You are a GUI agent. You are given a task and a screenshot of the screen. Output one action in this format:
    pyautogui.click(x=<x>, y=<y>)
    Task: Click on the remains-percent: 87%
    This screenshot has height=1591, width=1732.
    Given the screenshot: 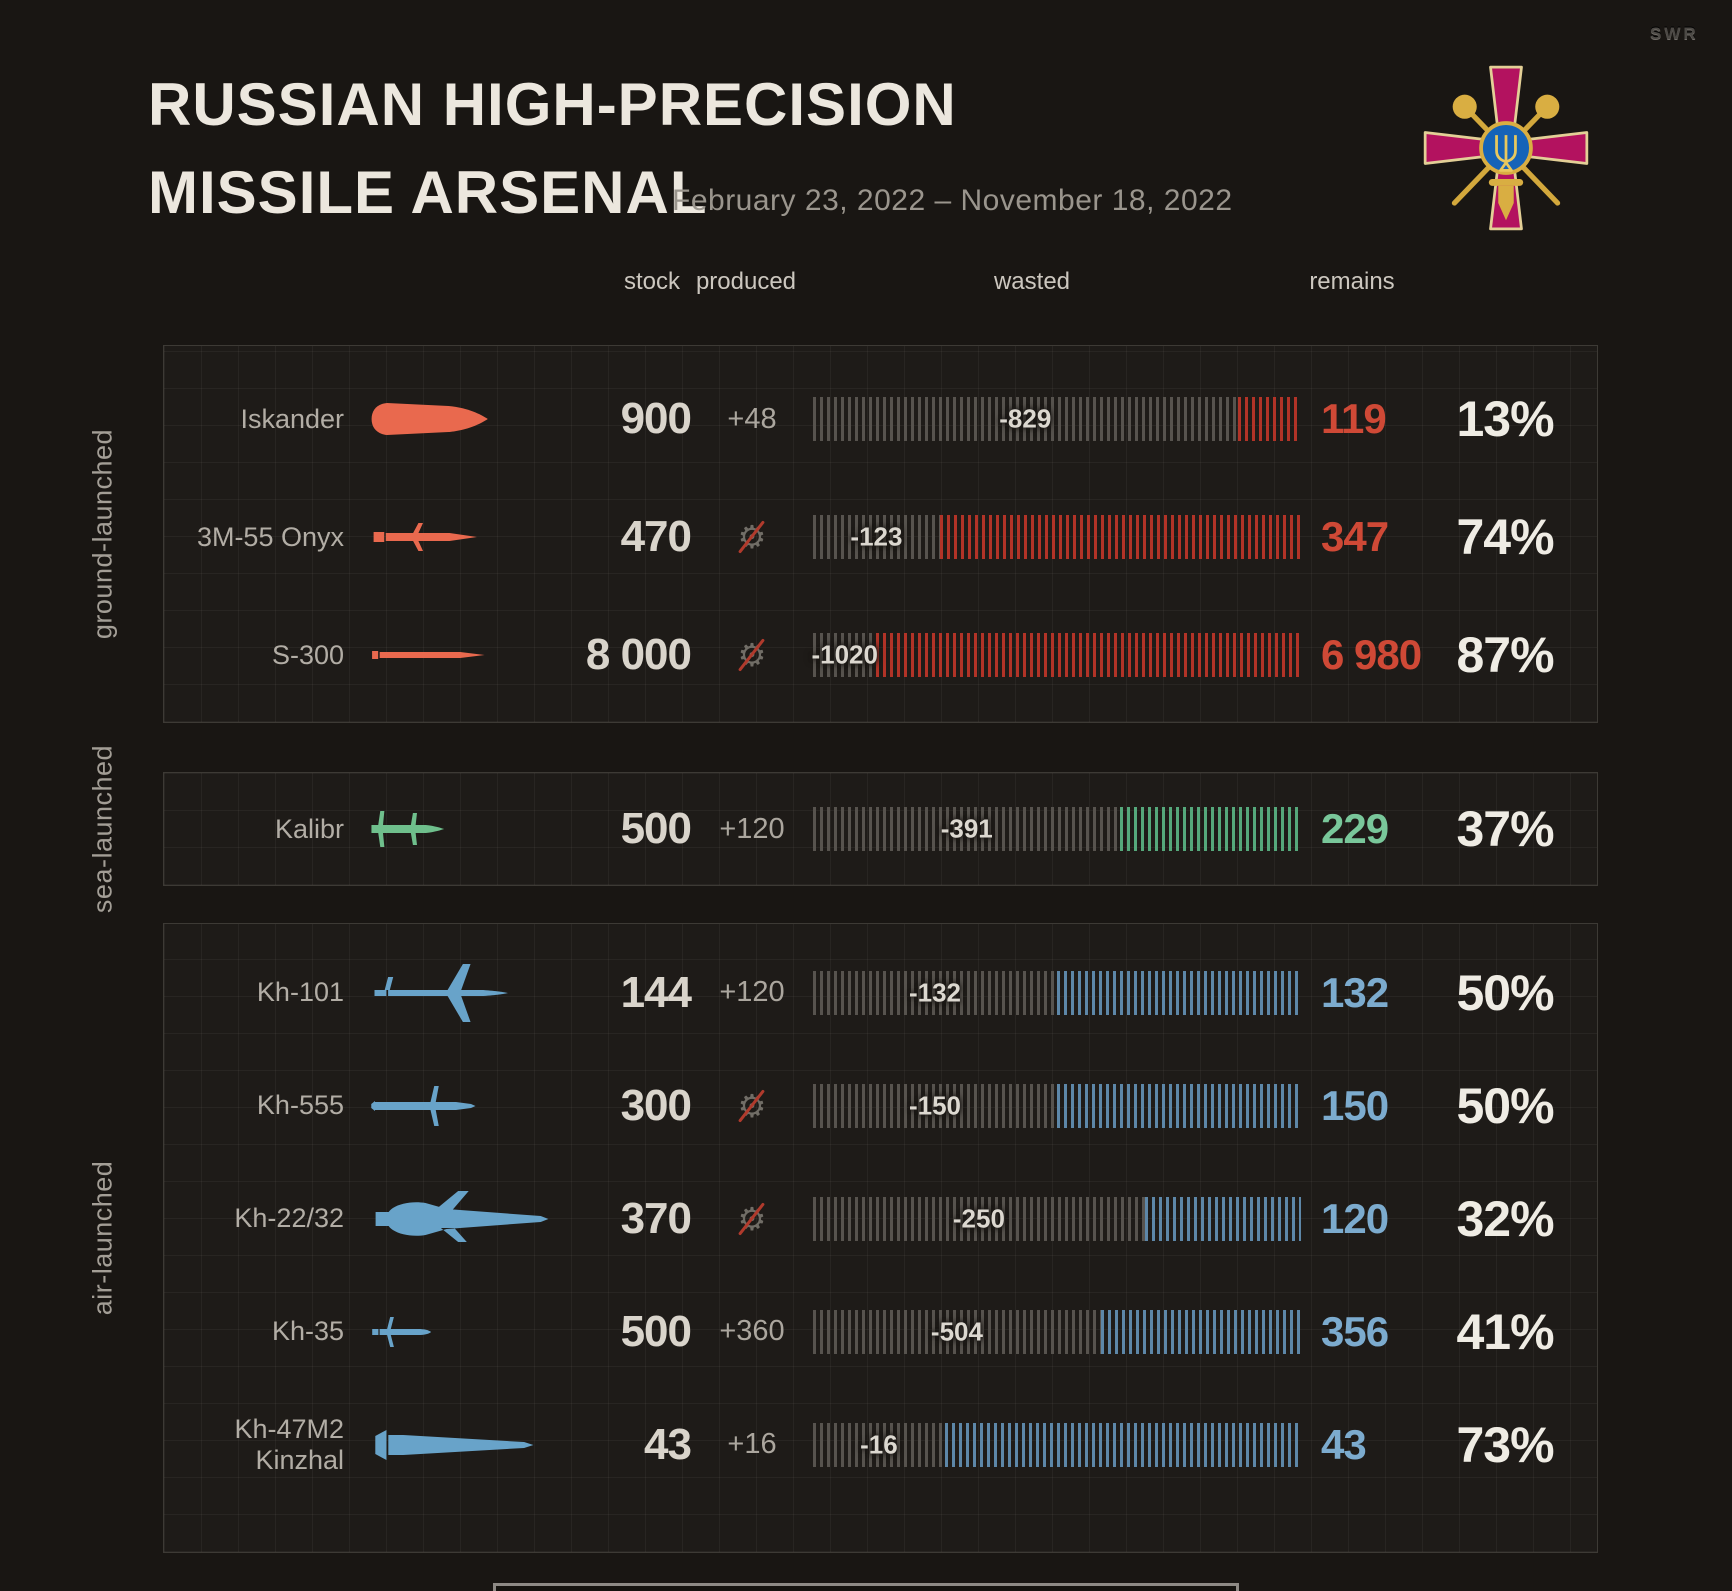 What is the action you would take?
    pyautogui.click(x=1505, y=655)
    